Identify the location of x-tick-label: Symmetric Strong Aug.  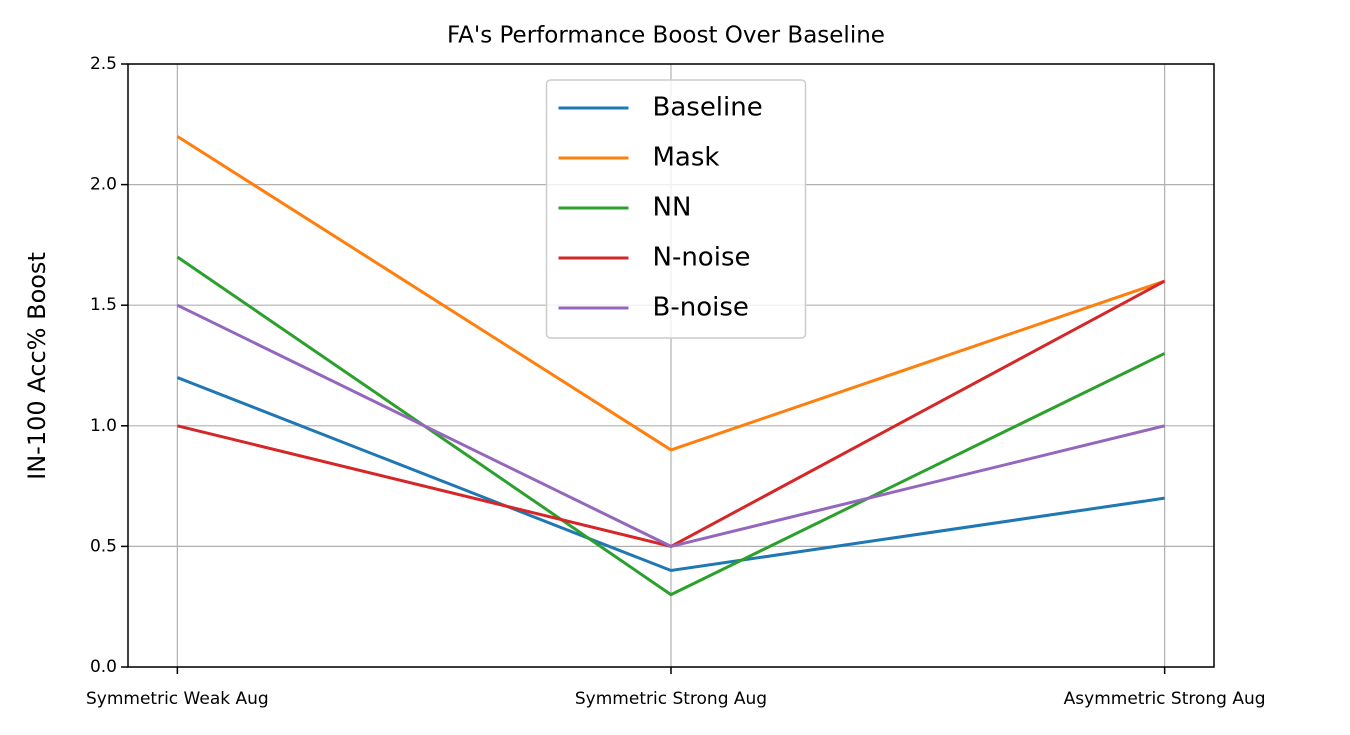
(671, 699).